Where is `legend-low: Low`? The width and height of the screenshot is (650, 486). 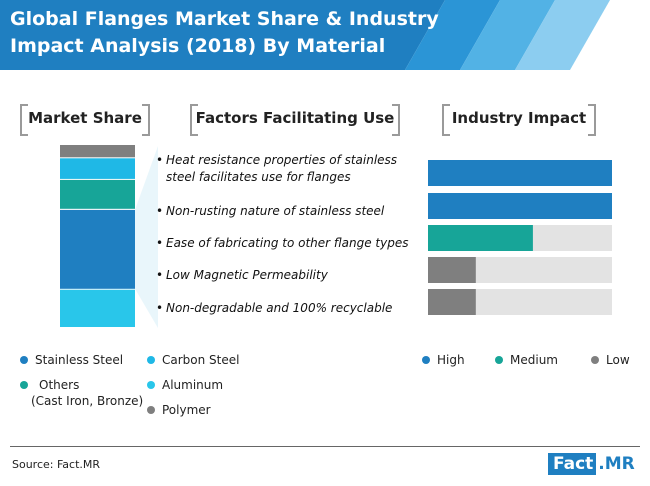 legend-low: Low is located at coordinates (610, 360).